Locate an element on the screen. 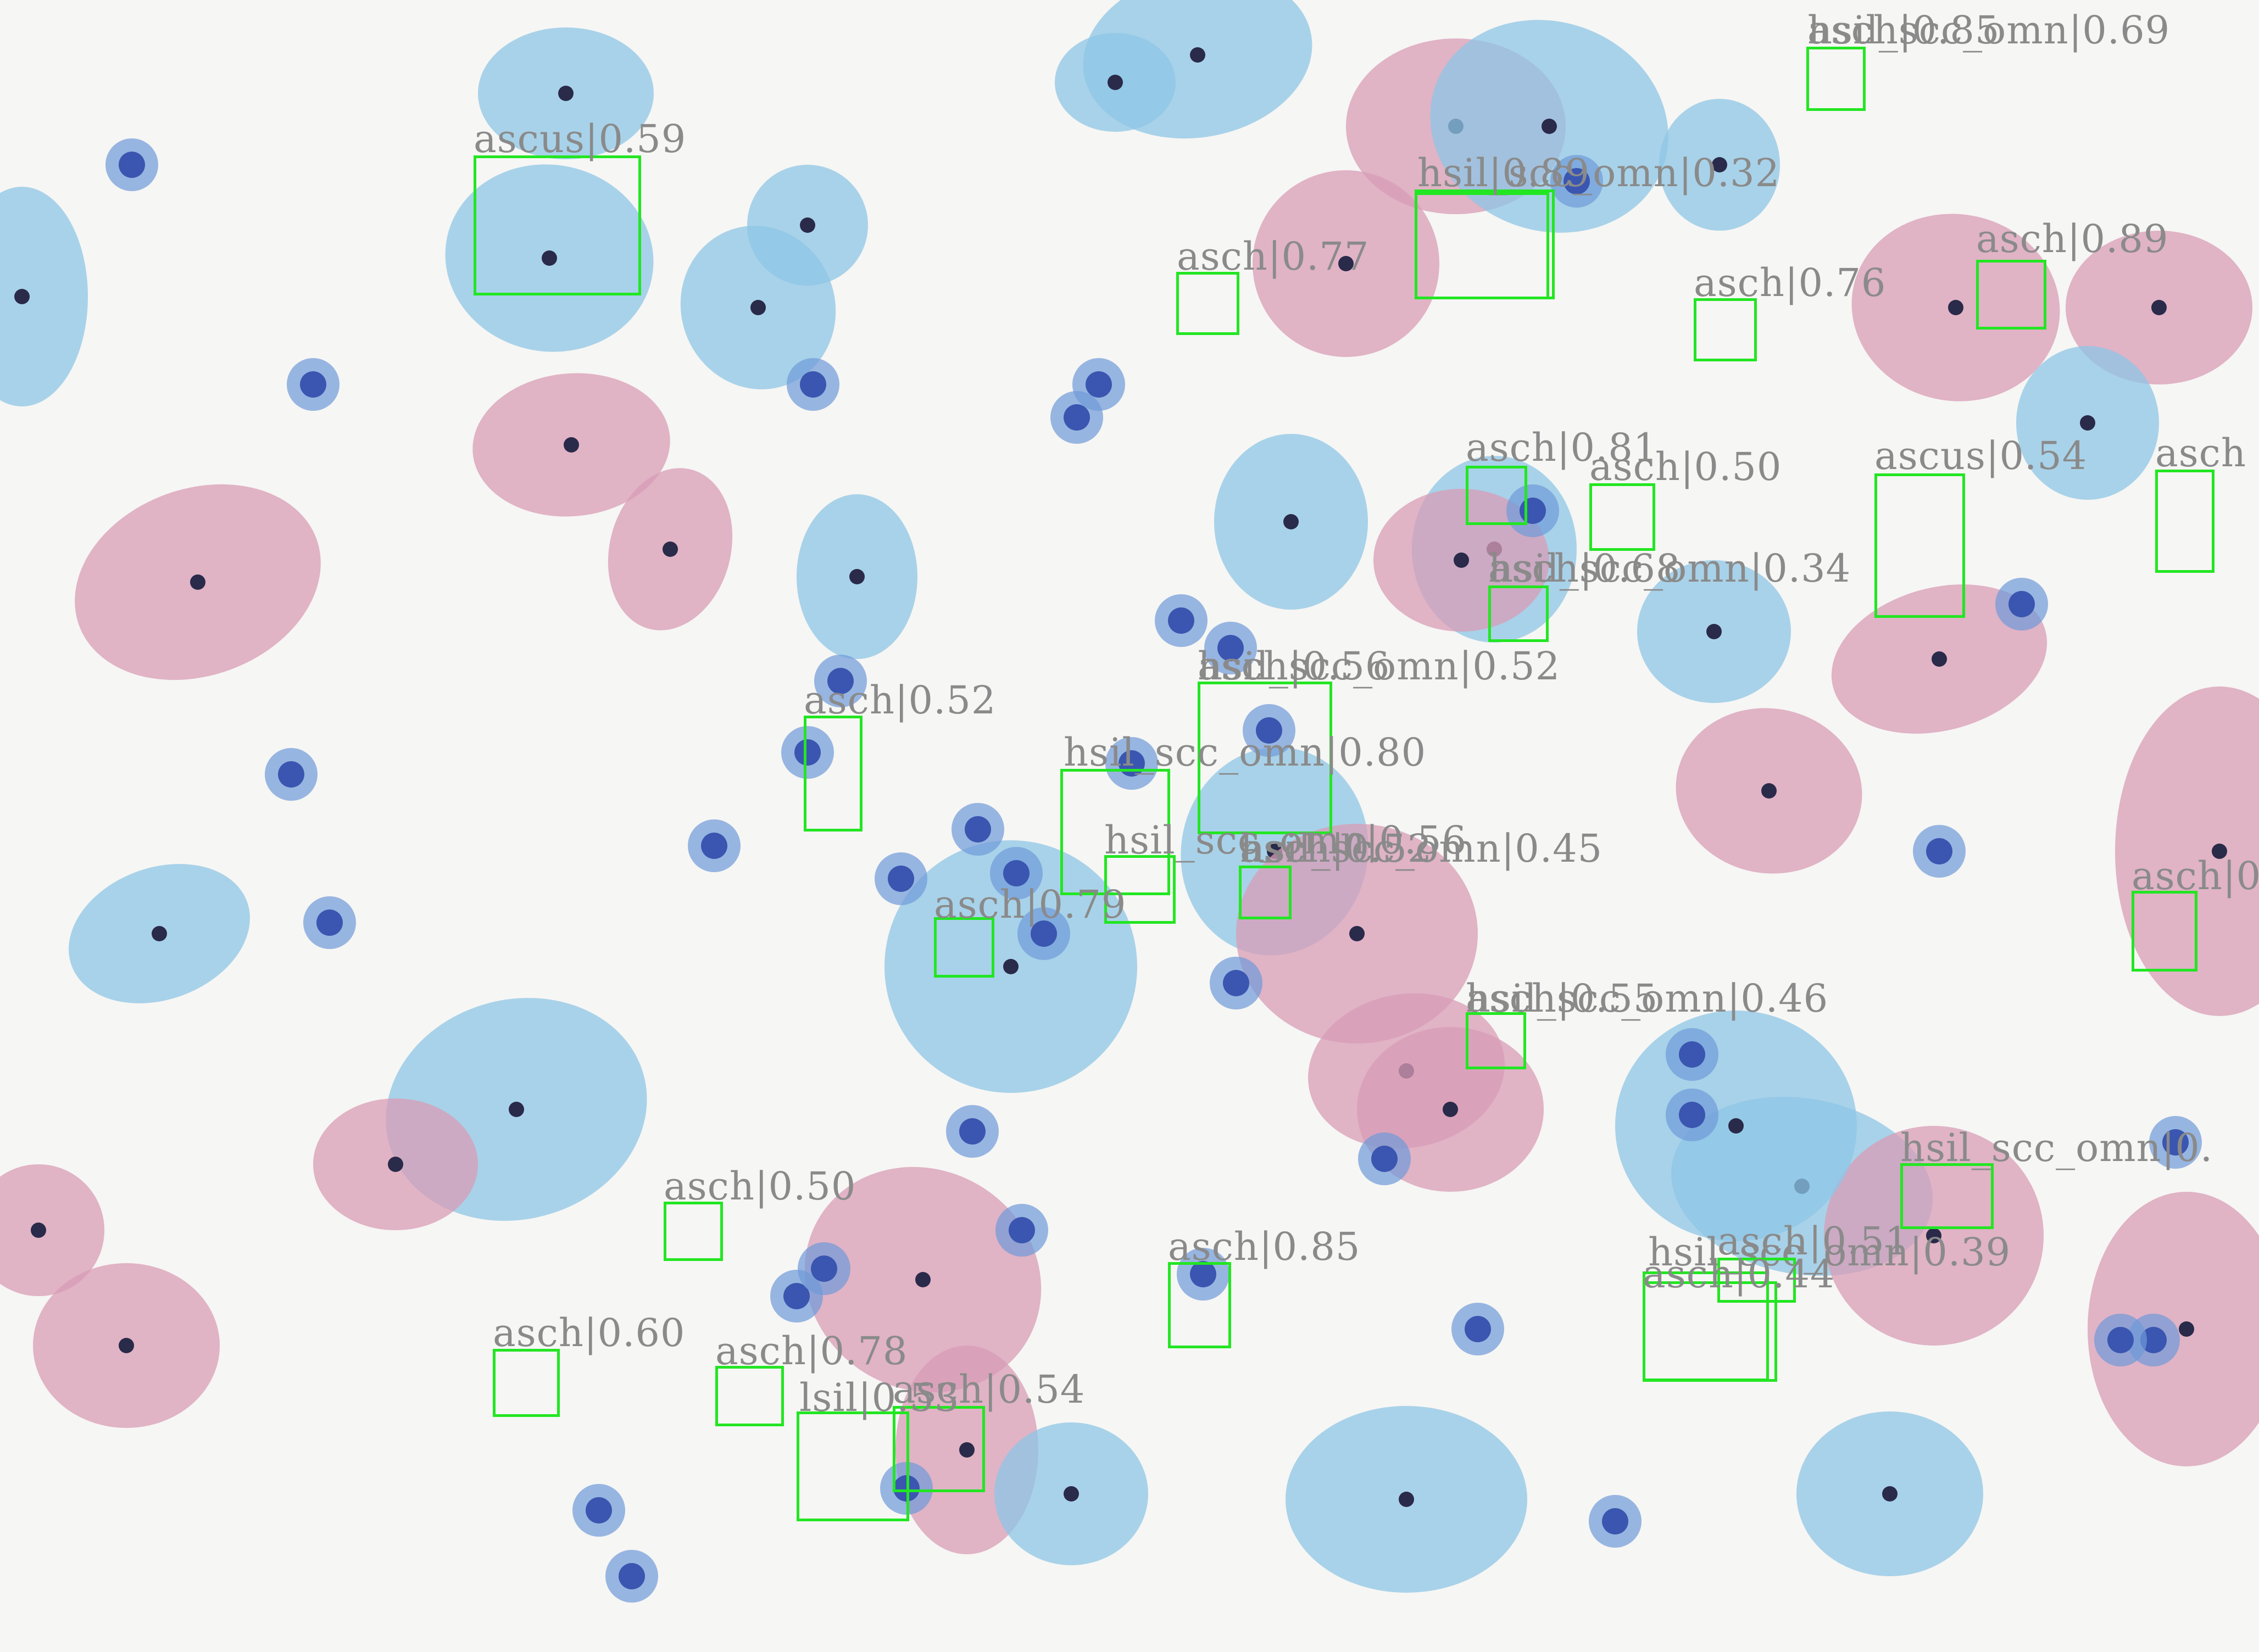  detection-label: asch|0.76 is located at coordinates (1791, 282).